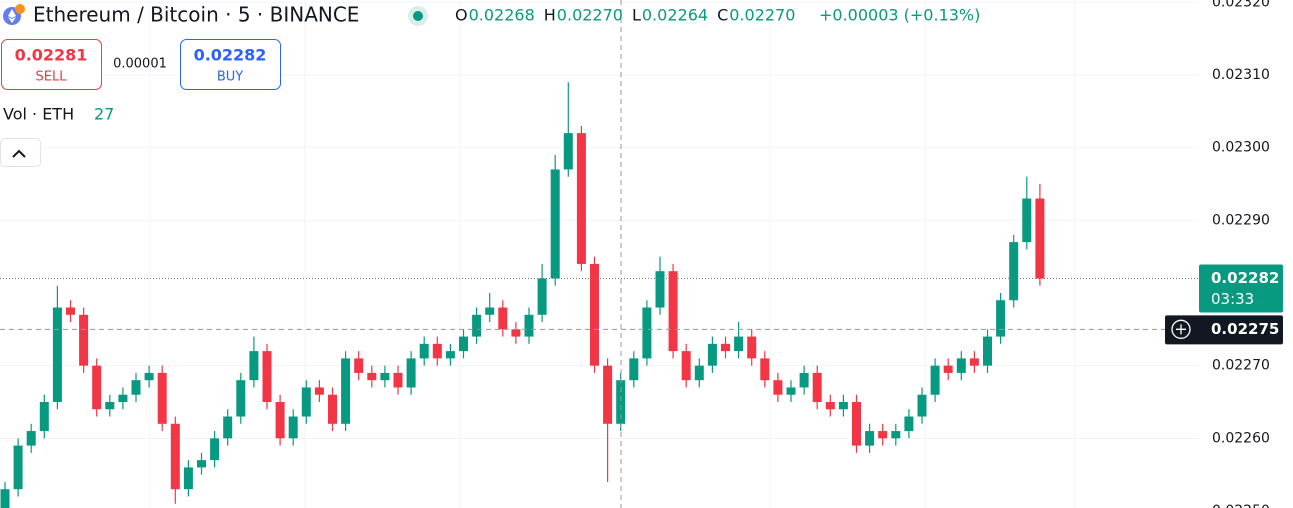 The image size is (1293, 508). What do you see at coordinates (1241, 5) in the screenshot?
I see `y-tick-label: 0.02320` at bounding box center [1241, 5].